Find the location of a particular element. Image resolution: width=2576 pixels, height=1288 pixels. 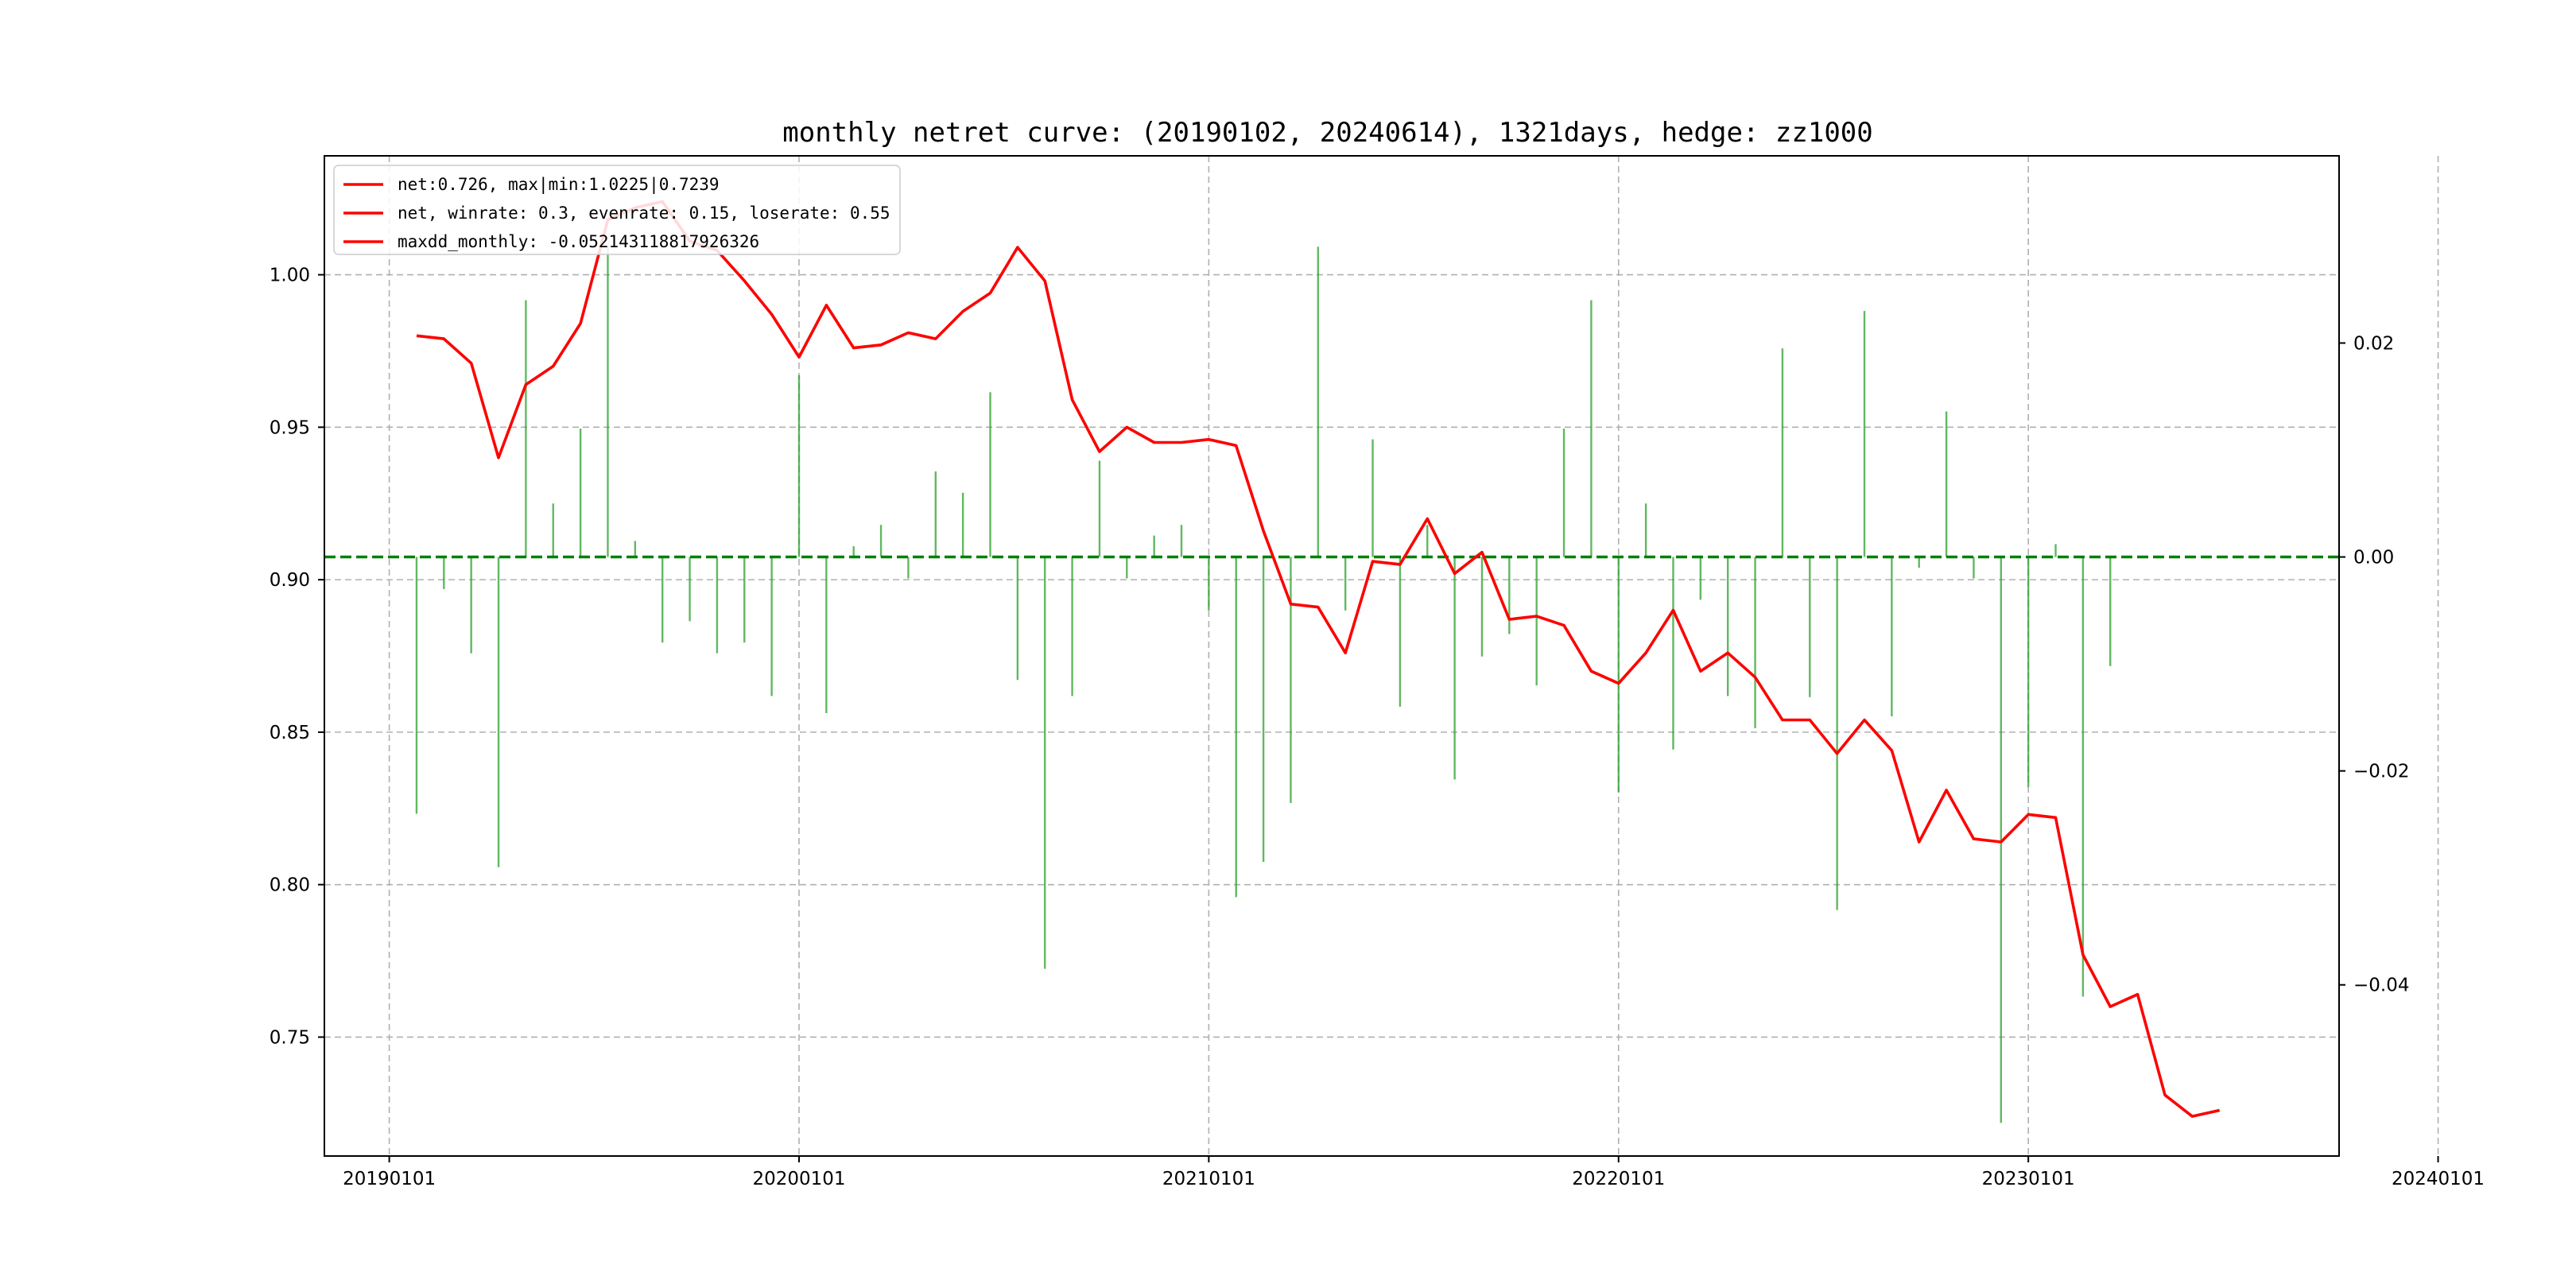

legend-label: maxdd_monthly: -0.052143118817926326 is located at coordinates (579, 241).